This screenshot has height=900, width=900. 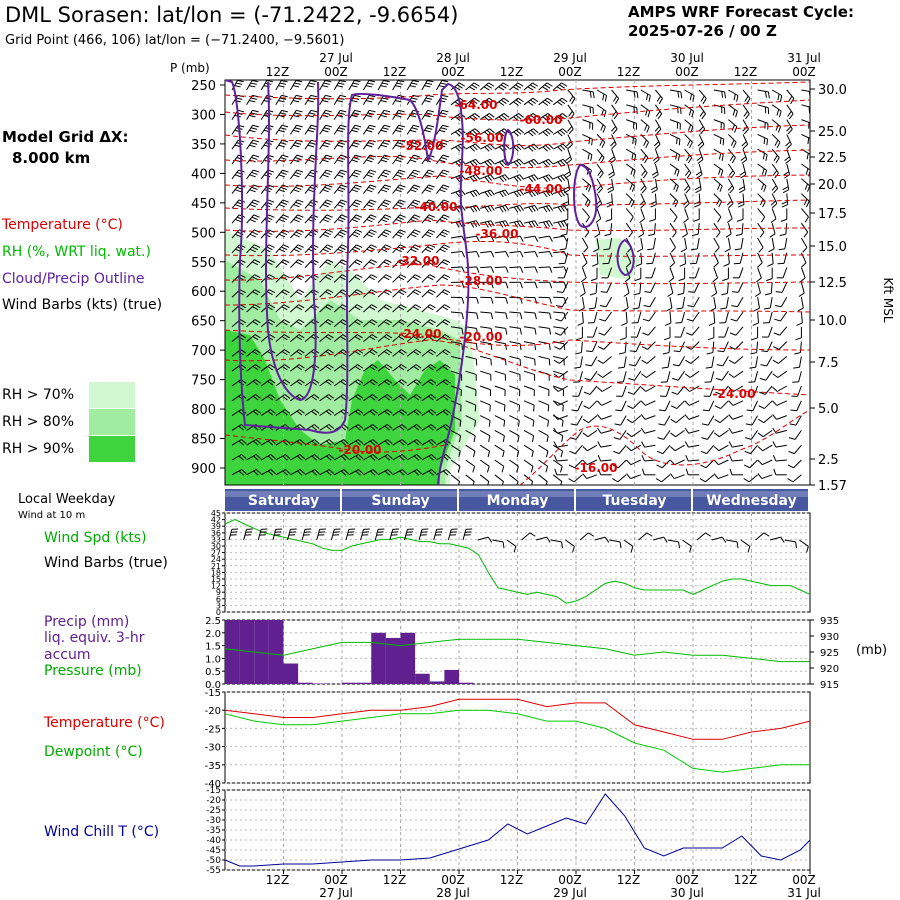 What do you see at coordinates (218, 612) in the screenshot?
I see `y-tick-label: 0` at bounding box center [218, 612].